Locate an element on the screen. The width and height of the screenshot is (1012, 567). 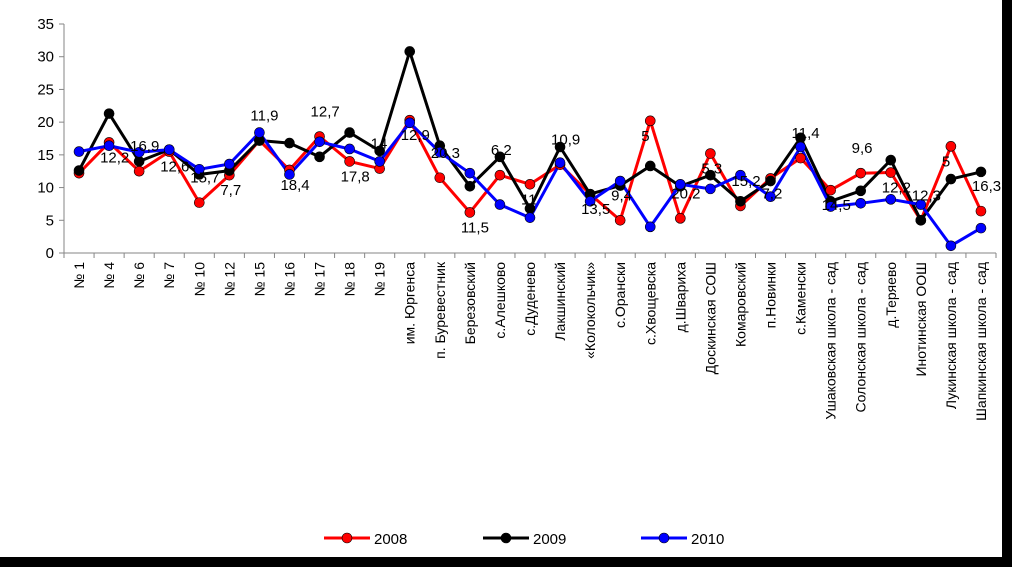
x-category-label: Лукинская школа - сад is located at coordinates (951, 335).